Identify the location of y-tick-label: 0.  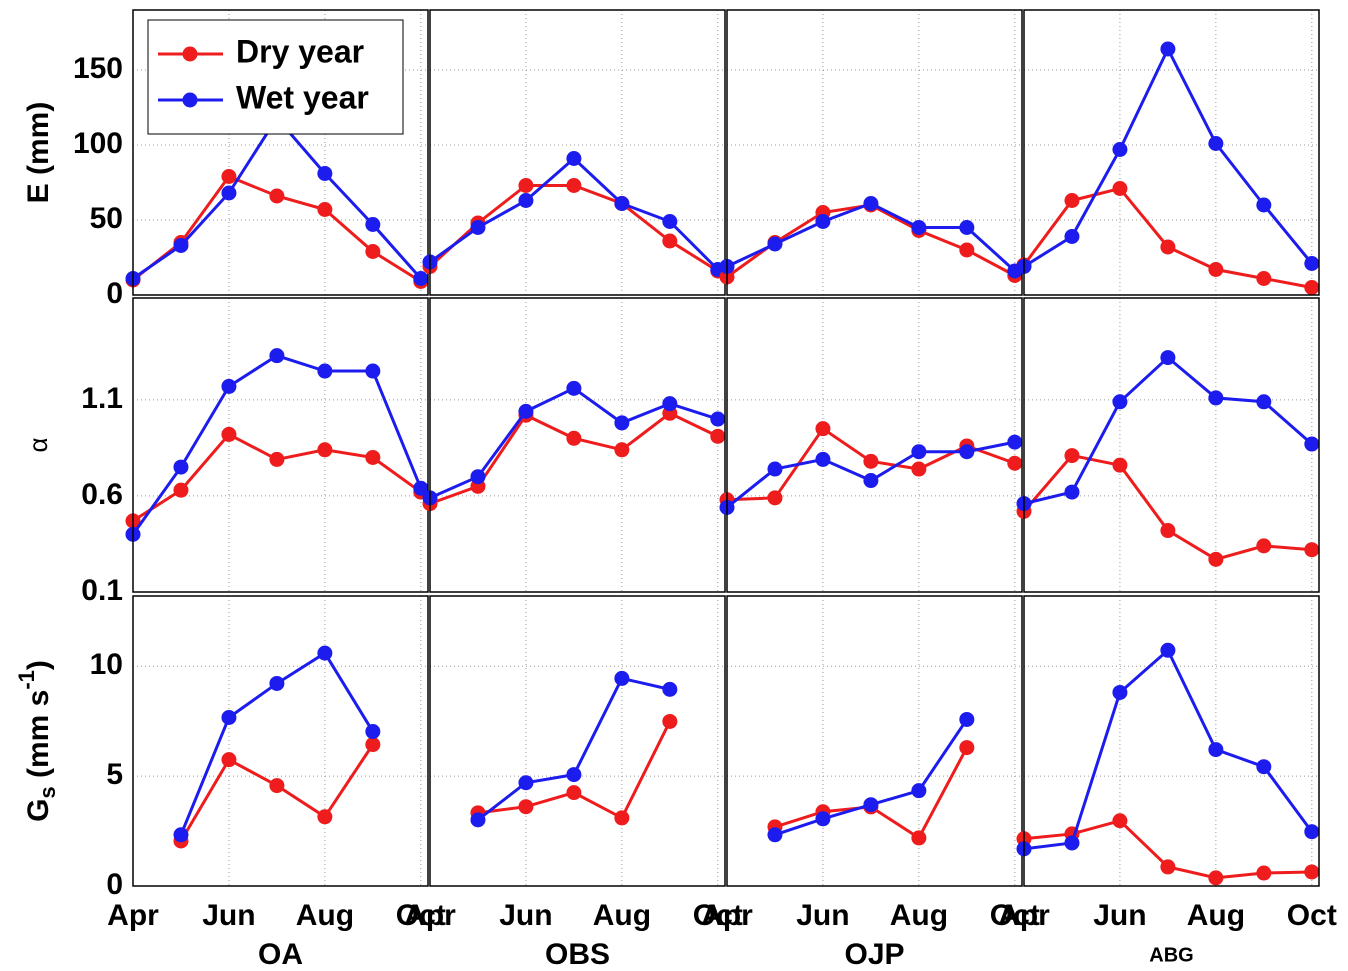
(114, 293).